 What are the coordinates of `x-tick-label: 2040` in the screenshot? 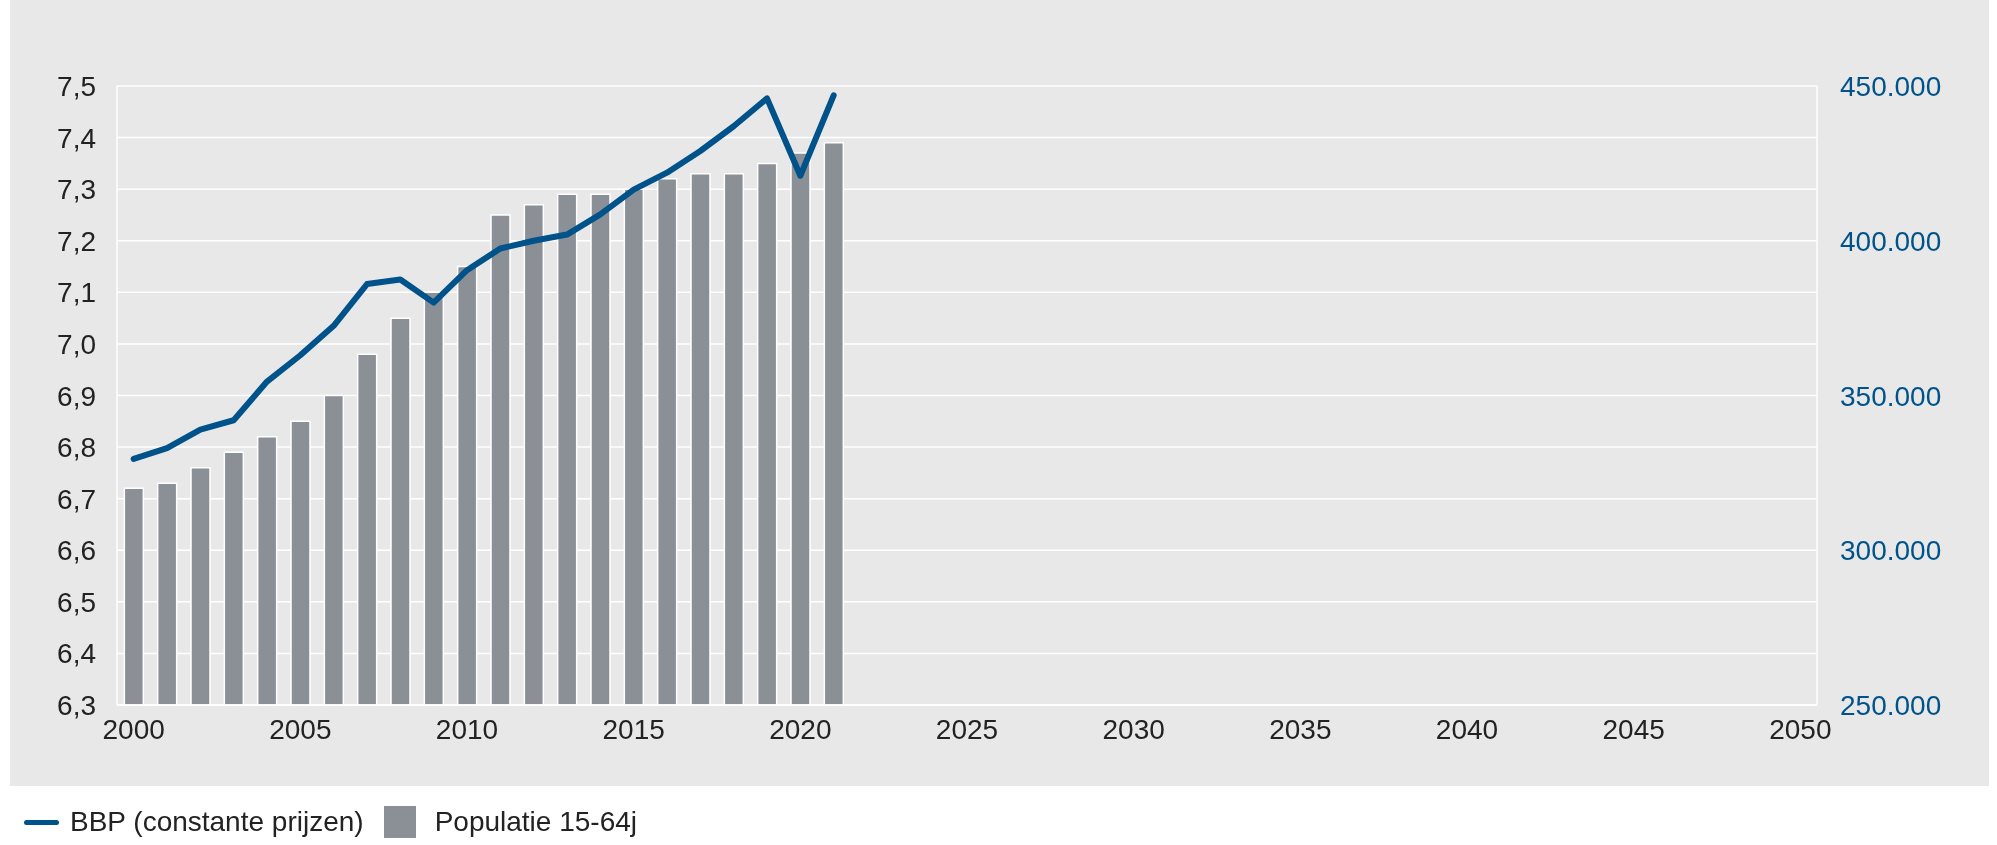 It's located at (1467, 729).